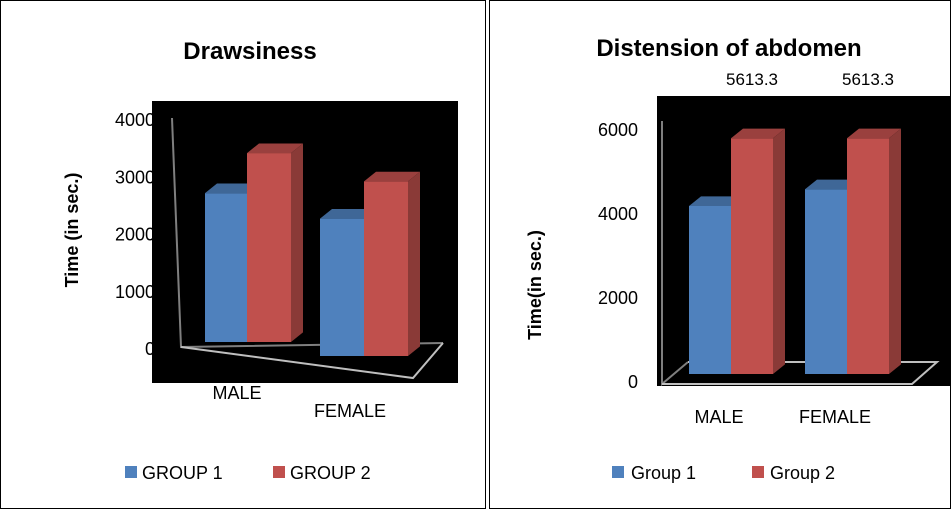 The image size is (951, 509). I want to click on legend-label-group-2: GROUP 2, so click(330, 473).